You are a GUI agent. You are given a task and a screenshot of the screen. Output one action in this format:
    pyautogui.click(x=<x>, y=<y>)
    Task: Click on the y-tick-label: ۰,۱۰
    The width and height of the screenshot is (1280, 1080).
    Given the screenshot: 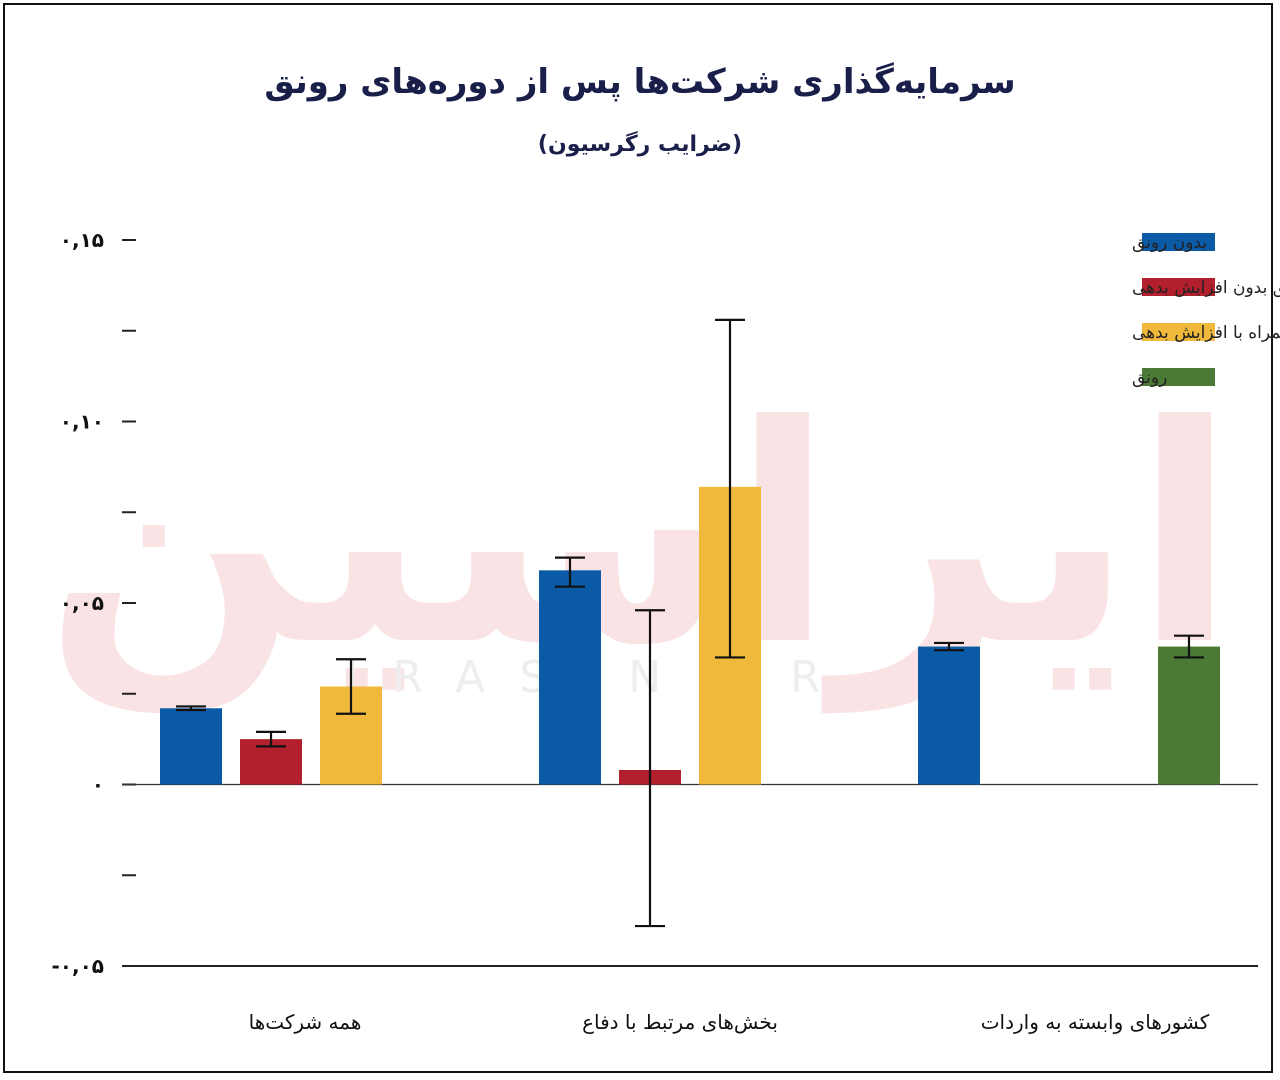 What is the action you would take?
    pyautogui.click(x=82, y=422)
    